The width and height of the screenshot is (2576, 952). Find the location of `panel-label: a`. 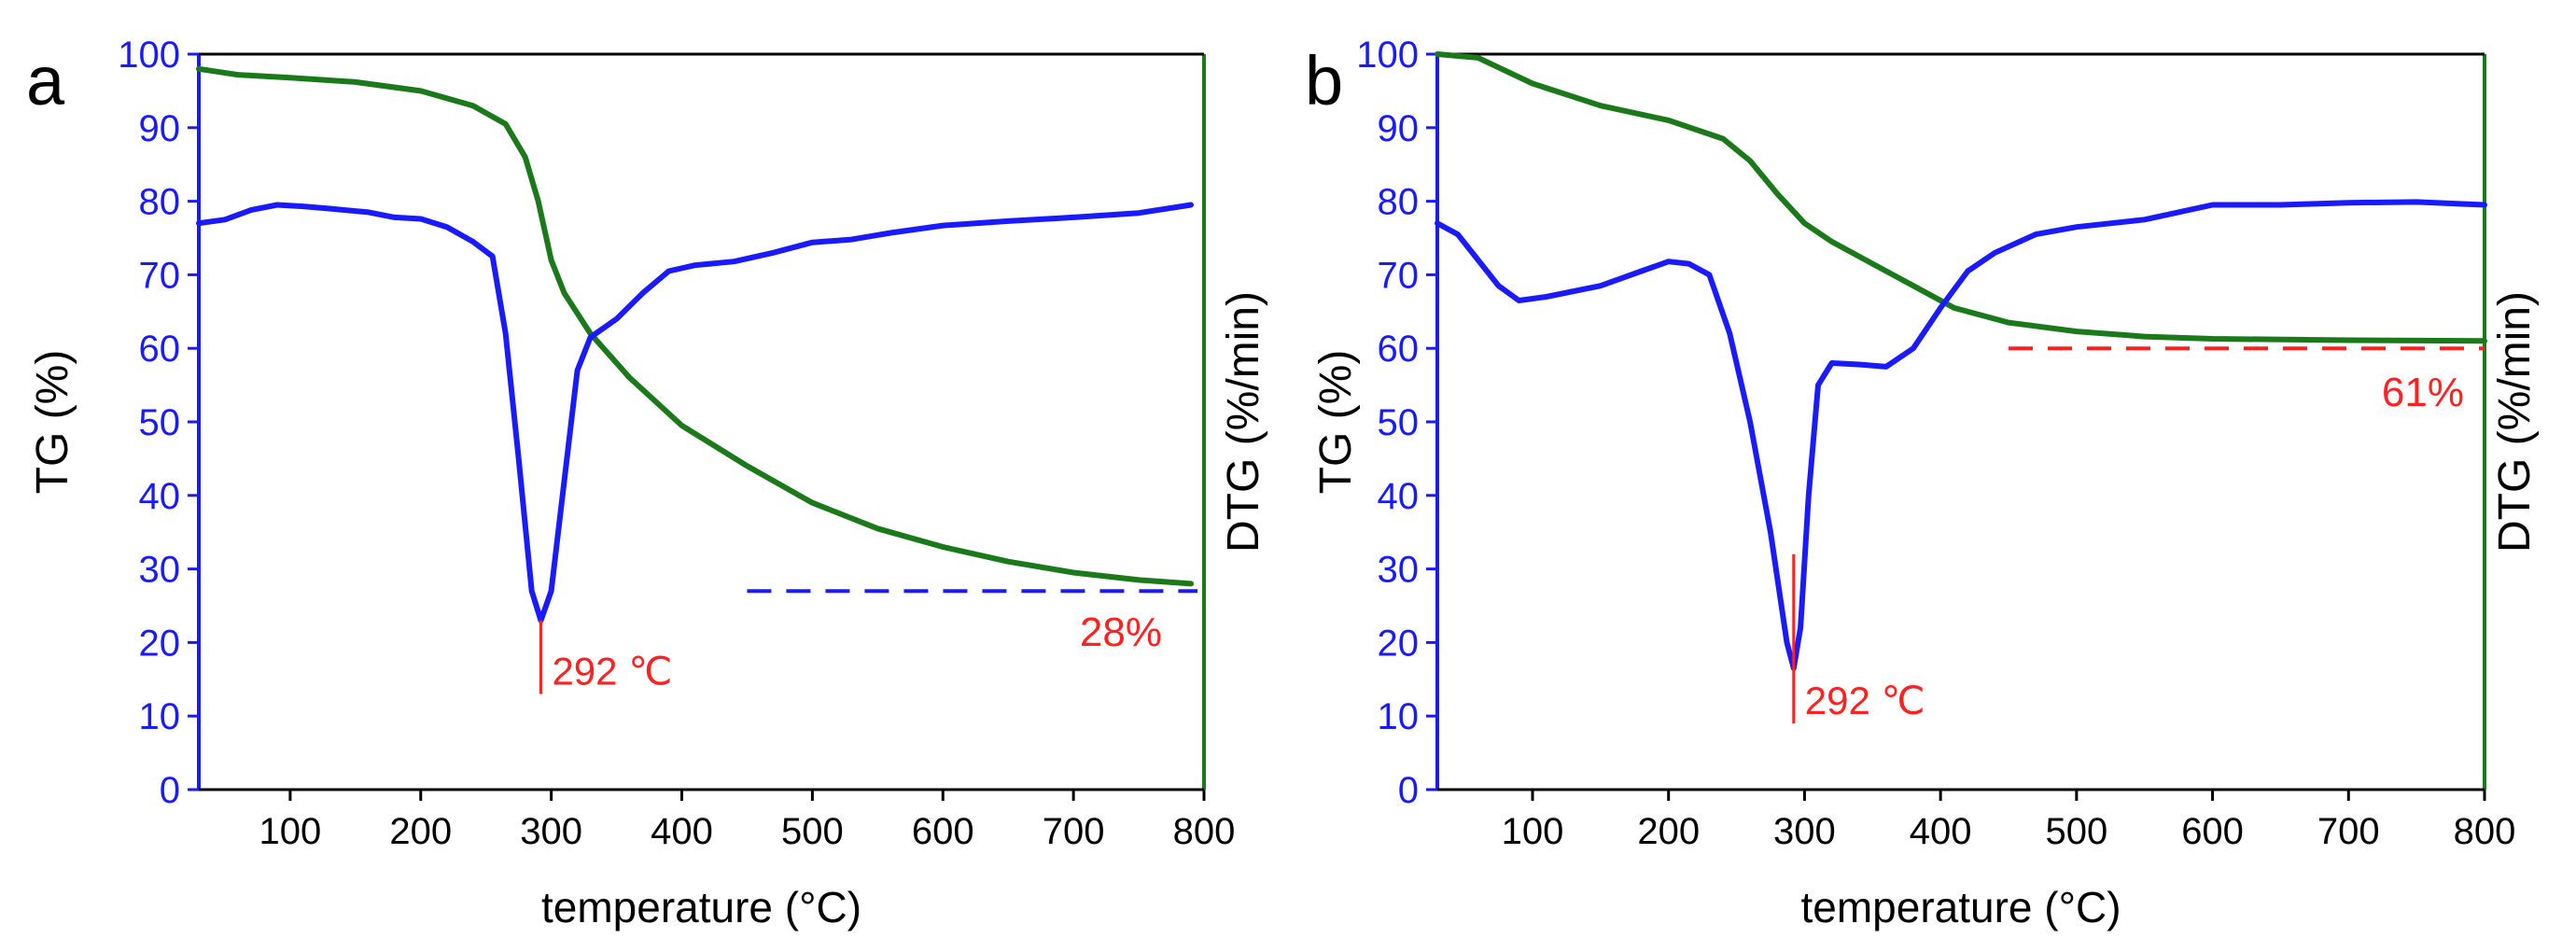

panel-label: a is located at coordinates (45, 80).